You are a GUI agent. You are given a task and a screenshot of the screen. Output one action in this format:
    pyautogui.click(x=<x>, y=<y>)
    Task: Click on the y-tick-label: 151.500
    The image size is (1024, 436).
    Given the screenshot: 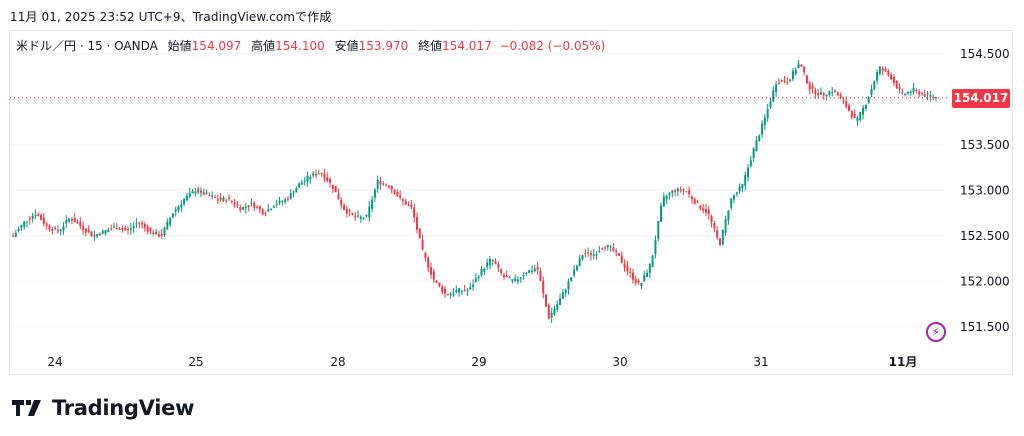 What is the action you would take?
    pyautogui.click(x=985, y=327)
    